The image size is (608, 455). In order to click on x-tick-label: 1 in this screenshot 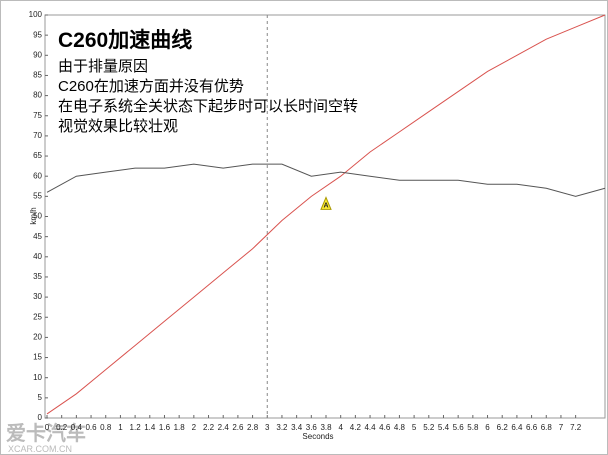, I will do `click(120, 427)`.